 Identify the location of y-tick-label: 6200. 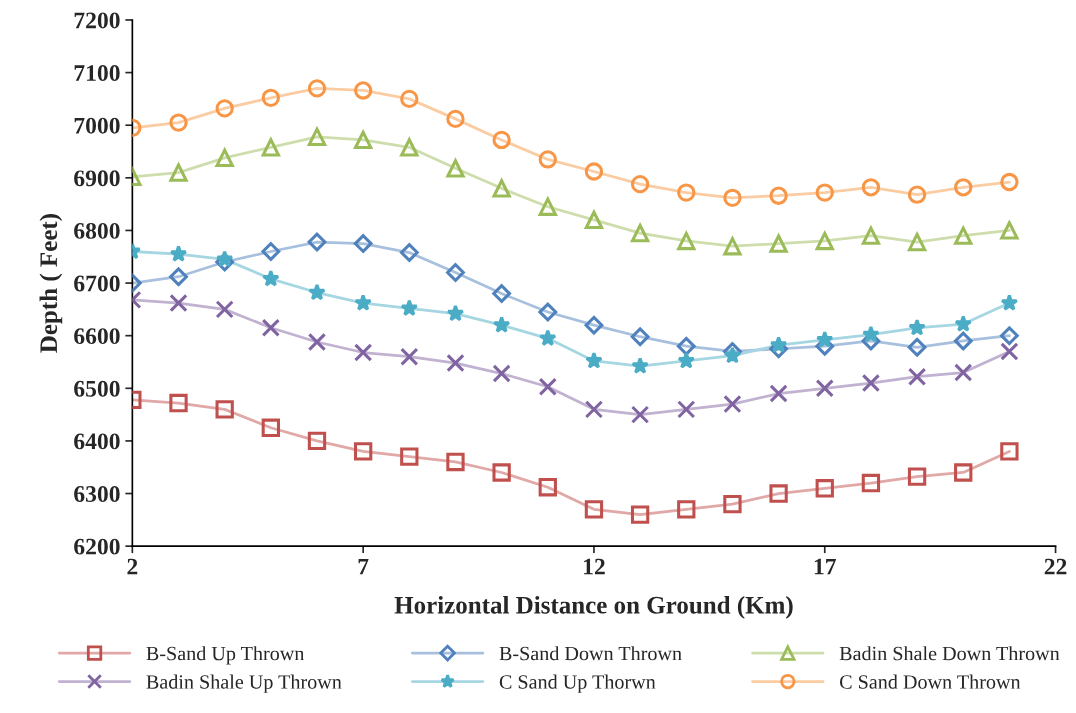
(97, 546).